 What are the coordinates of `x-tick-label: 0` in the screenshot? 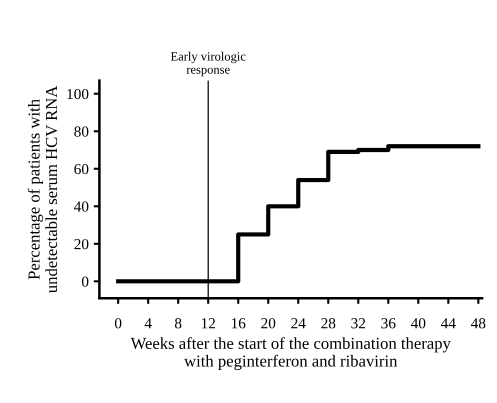 It's located at (118, 323).